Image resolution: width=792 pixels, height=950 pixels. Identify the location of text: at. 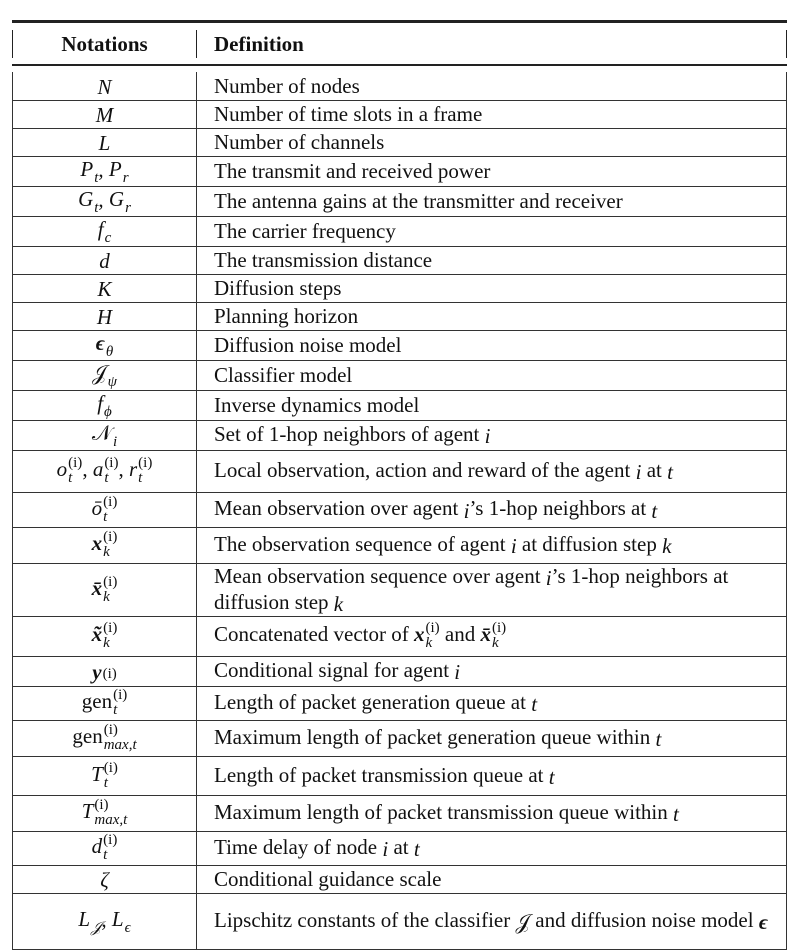
(654, 469).